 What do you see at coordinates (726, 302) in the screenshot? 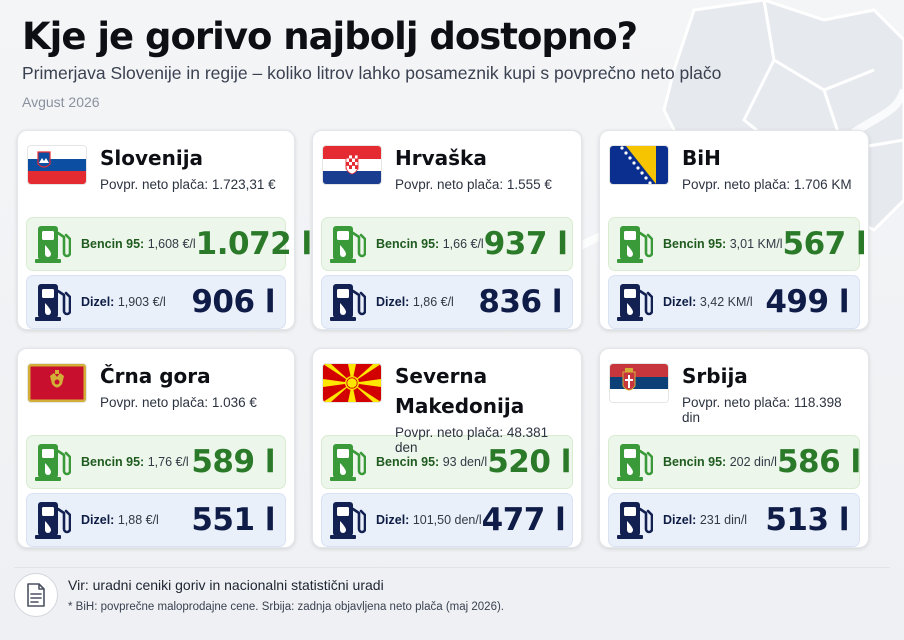
I see `diesel-price: 3,42 KM/l` at bounding box center [726, 302].